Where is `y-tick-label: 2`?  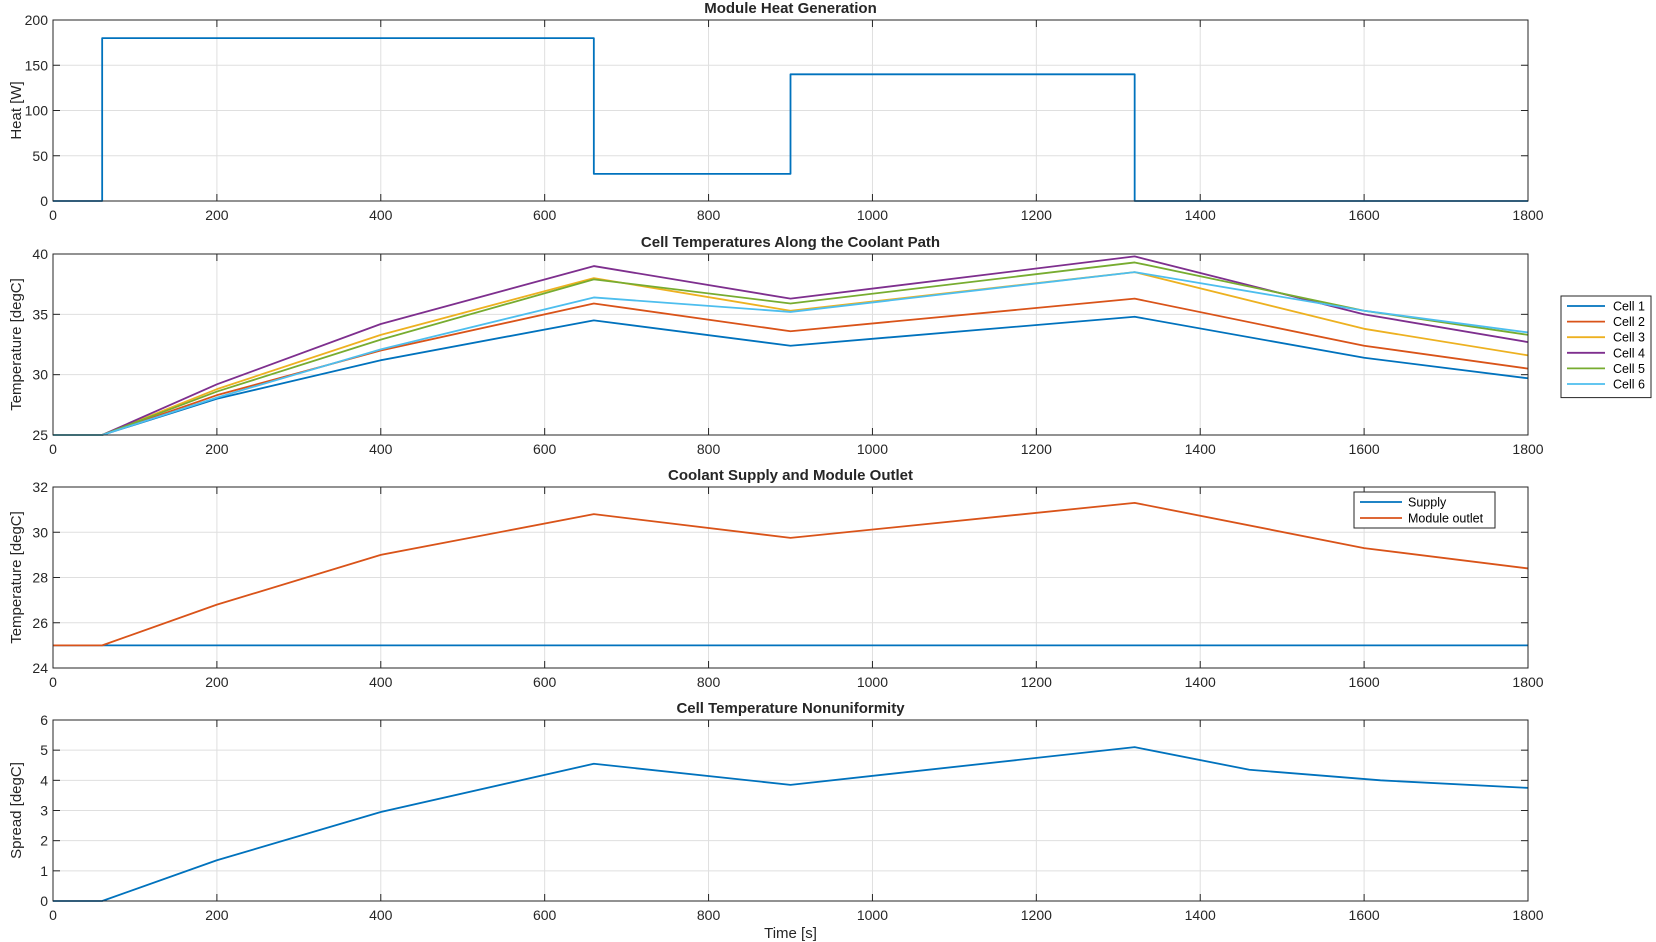 y-tick-label: 2 is located at coordinates (44, 841).